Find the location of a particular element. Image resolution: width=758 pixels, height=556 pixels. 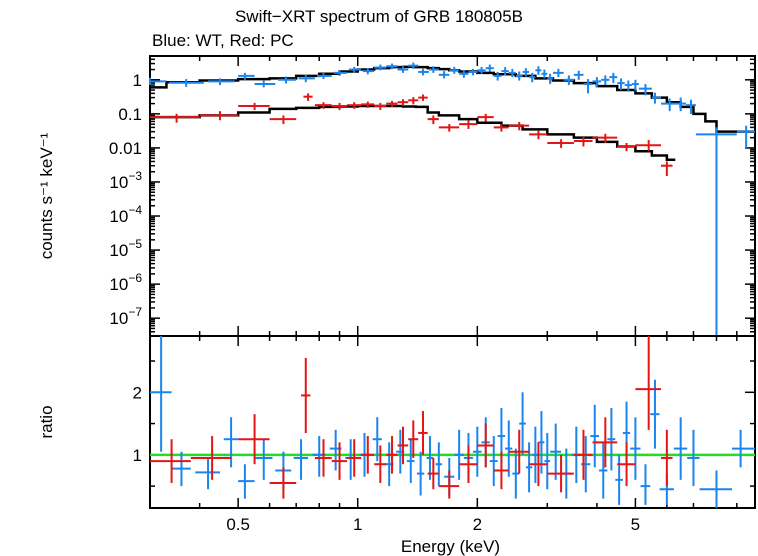

x-tick-label: 1 is located at coordinates (357, 524).